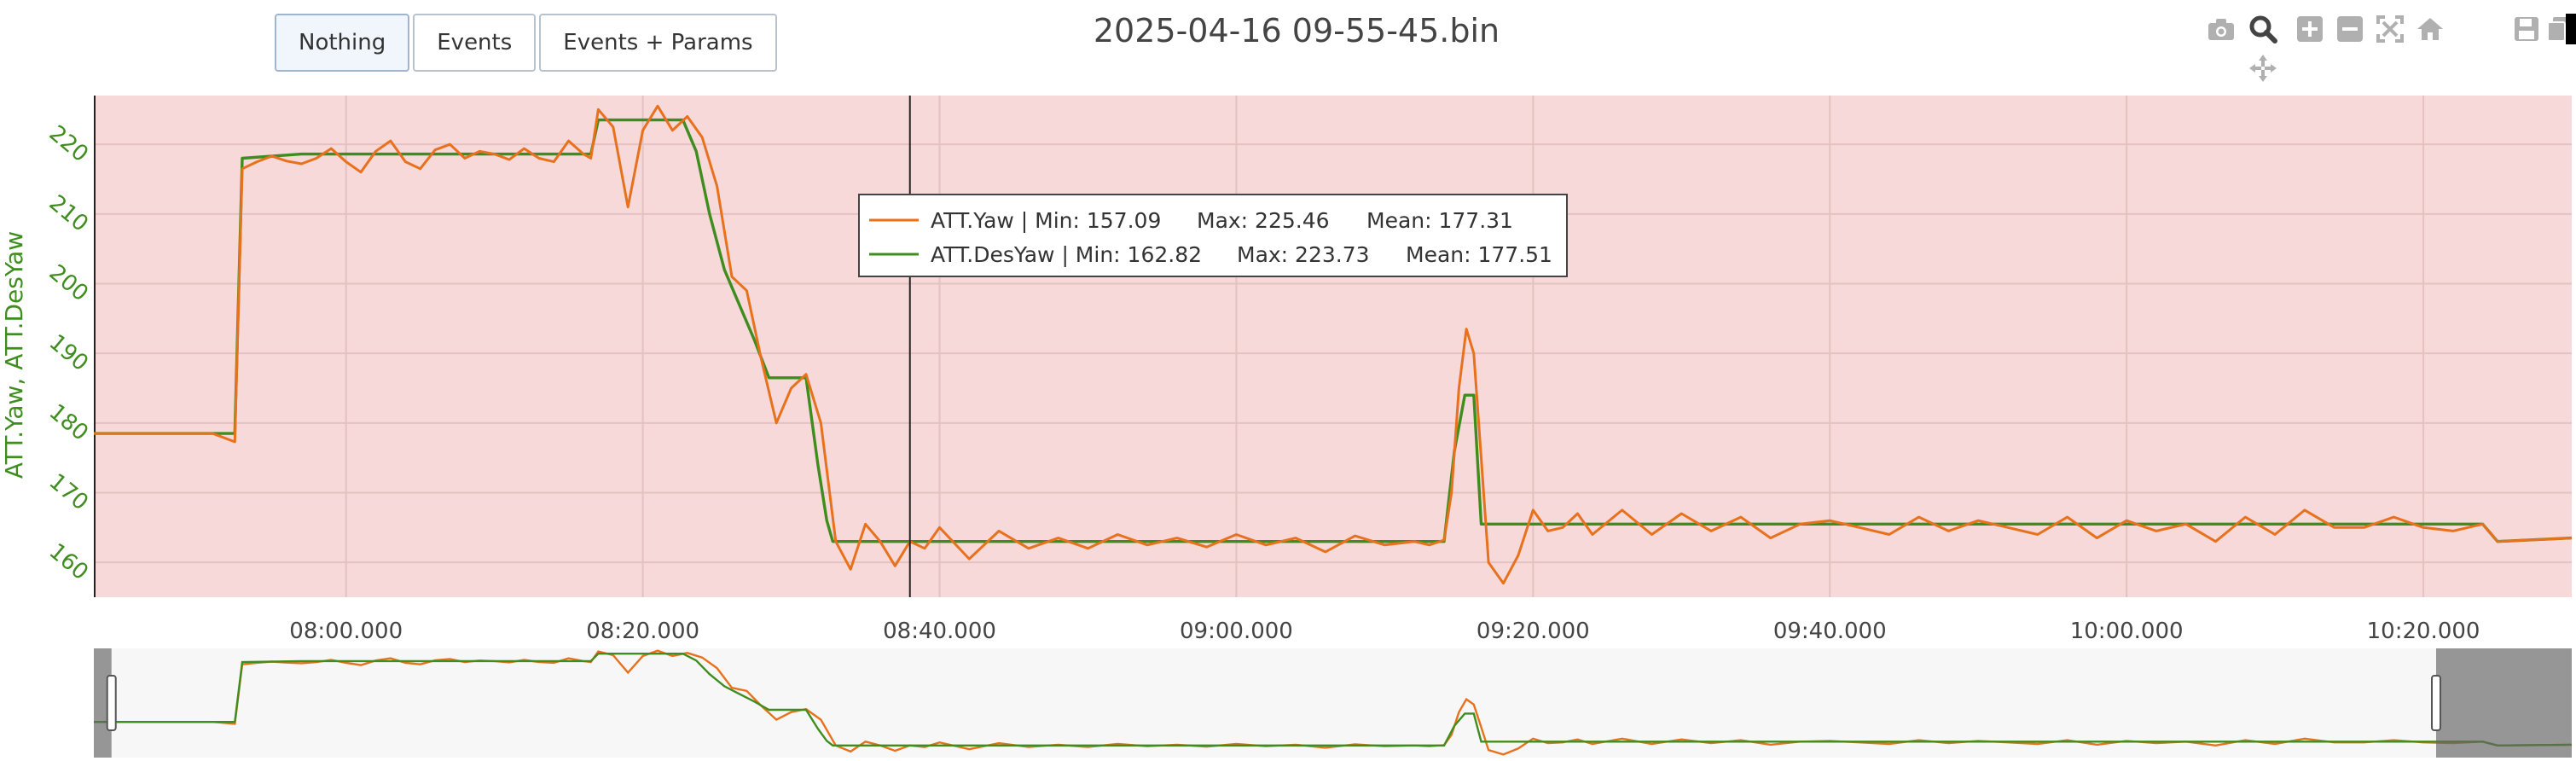 The image size is (2576, 761). Describe the element at coordinates (2430, 29) in the screenshot. I see `home-icon` at that location.